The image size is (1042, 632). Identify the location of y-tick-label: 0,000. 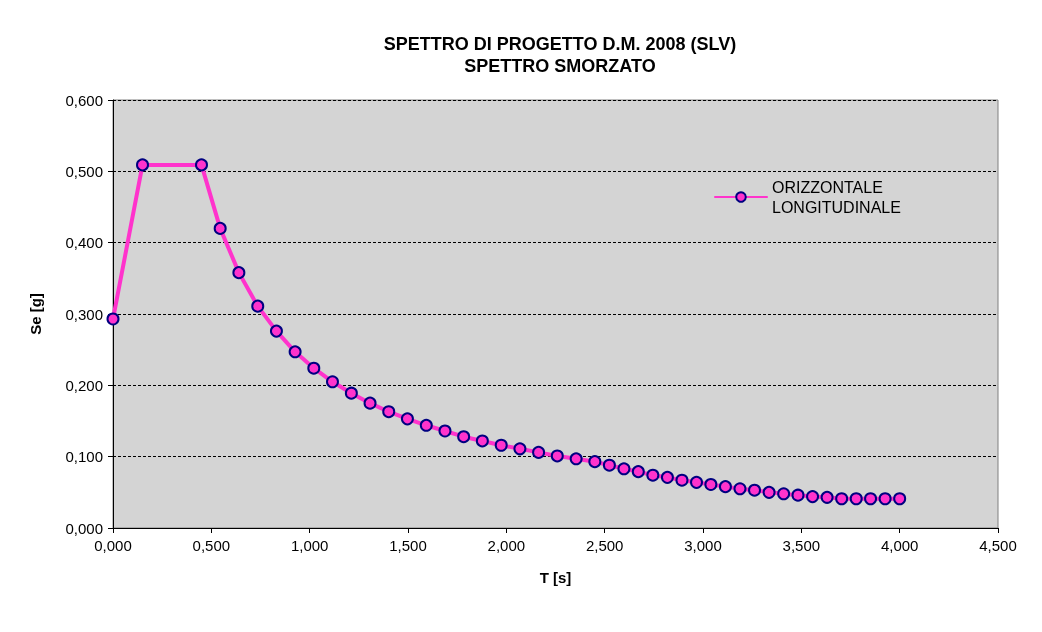
(84, 528).